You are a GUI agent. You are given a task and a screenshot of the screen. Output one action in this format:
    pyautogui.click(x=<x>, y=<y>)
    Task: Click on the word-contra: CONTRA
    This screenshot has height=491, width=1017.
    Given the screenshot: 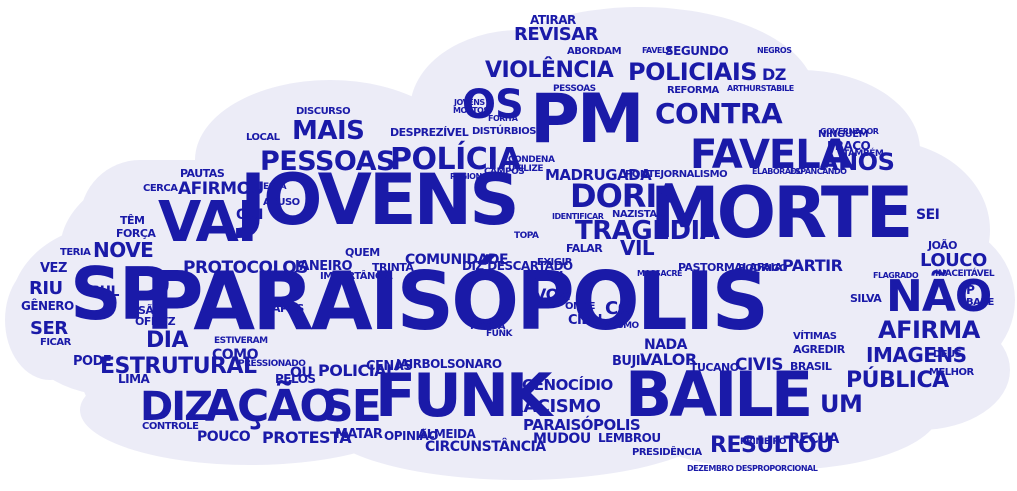 What is the action you would take?
    pyautogui.click(x=719, y=113)
    